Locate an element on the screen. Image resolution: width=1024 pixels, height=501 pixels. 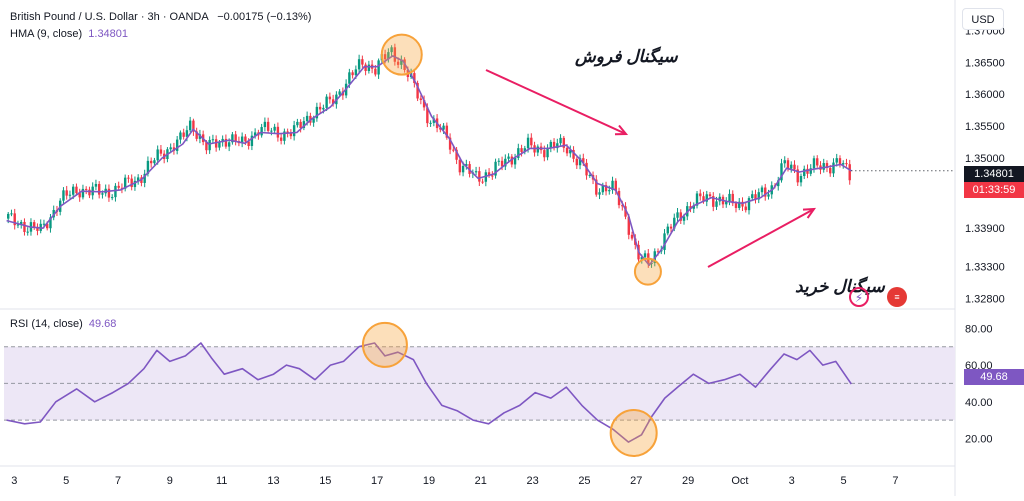
time-tick-label: 21 is located at coordinates (481, 481).